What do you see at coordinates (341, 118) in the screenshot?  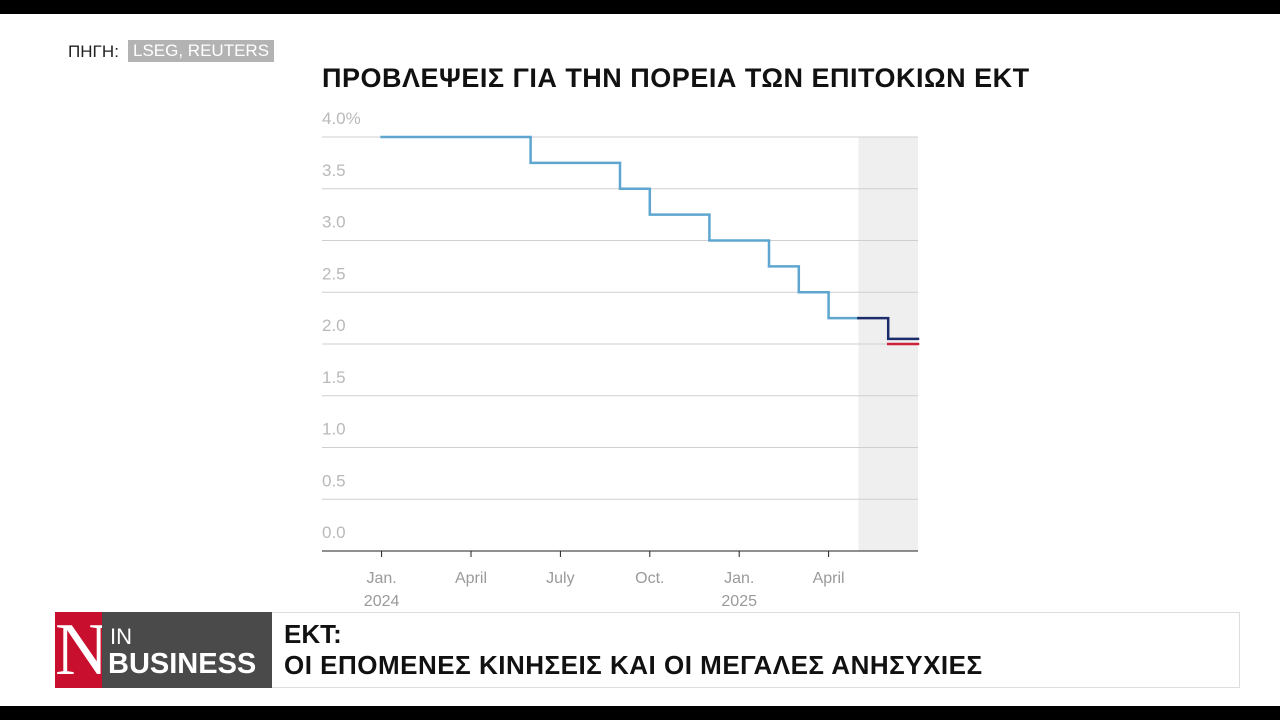 I see `y-tick-label: 4.0%` at bounding box center [341, 118].